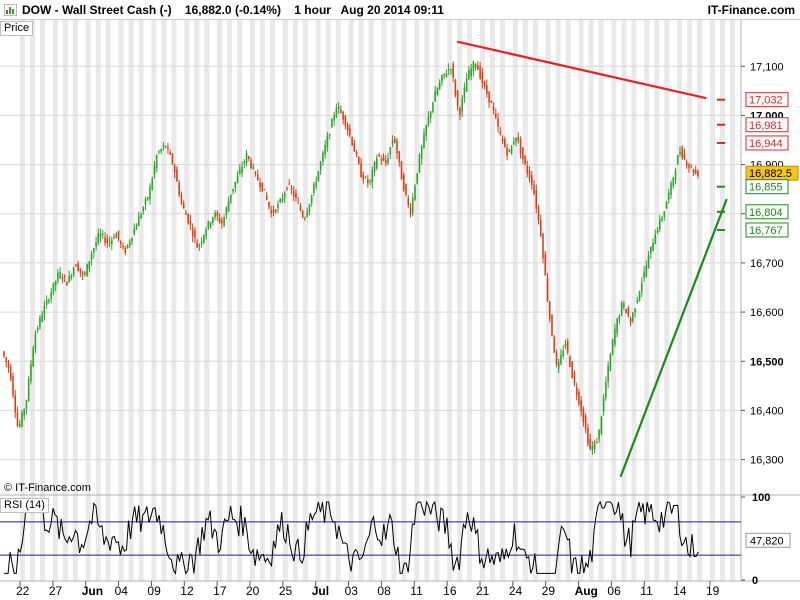 The image size is (800, 600). I want to click on level-tag-label: 16,981, so click(766, 126).